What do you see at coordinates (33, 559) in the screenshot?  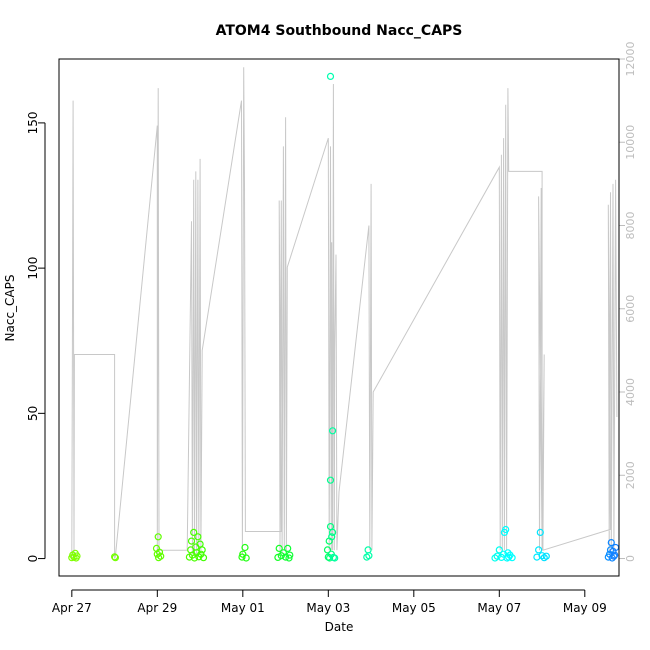 I see `y-tick-label: 0` at bounding box center [33, 559].